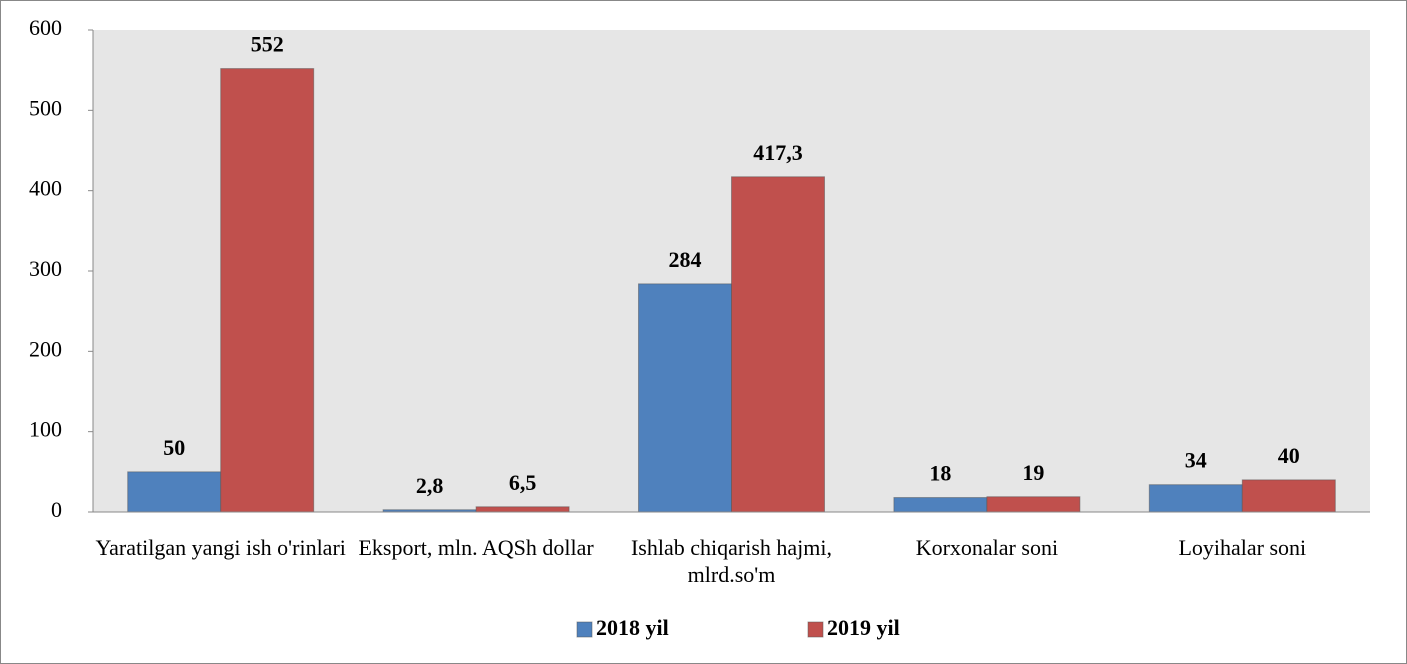 The image size is (1407, 664). I want to click on data-label: 552, so click(267, 44).